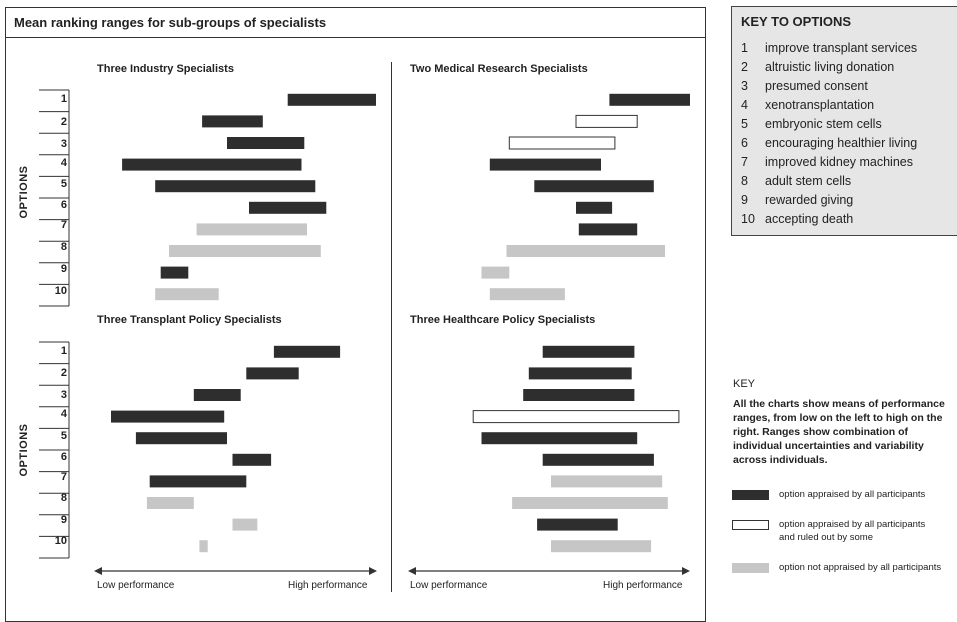  I want to click on legend-title: KEY, so click(744, 384).